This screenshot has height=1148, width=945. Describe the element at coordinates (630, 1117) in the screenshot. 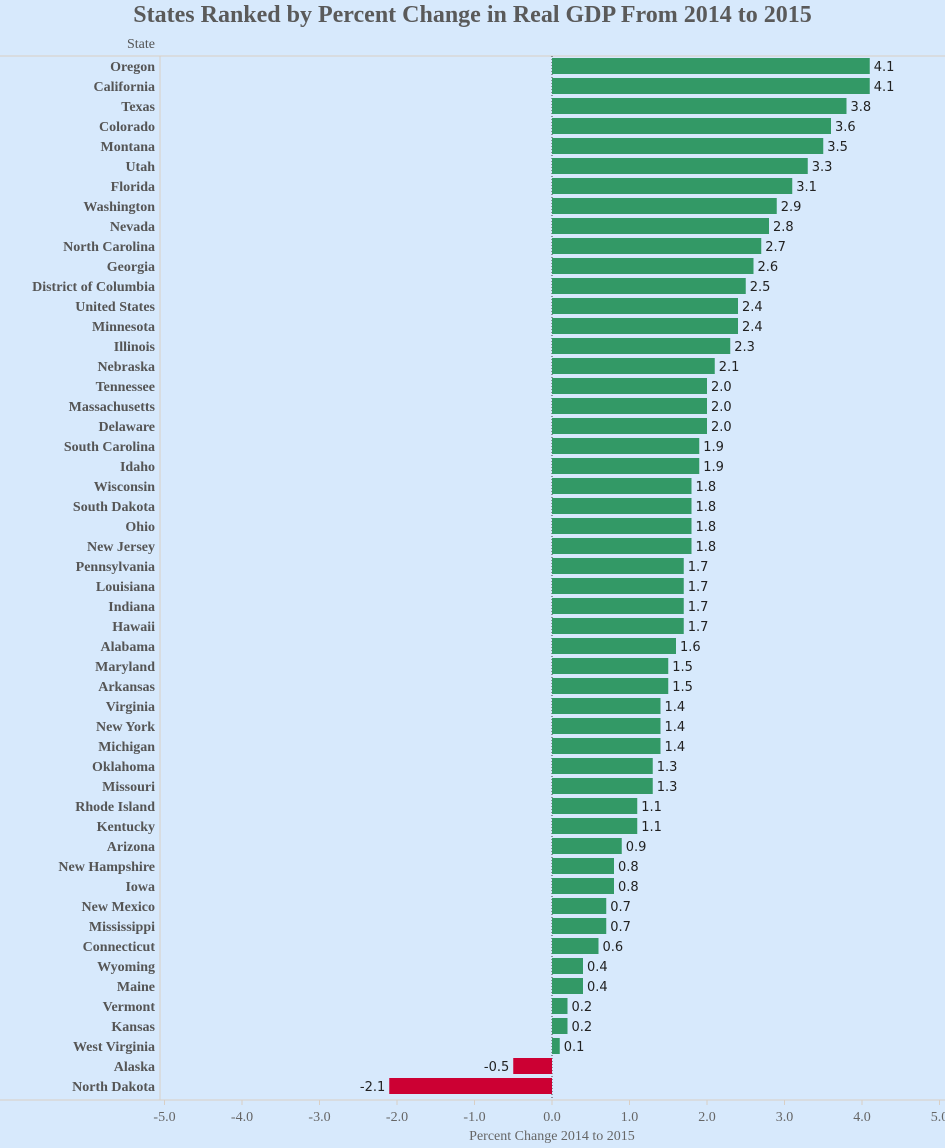

I see `x-tick-label: 1.0` at that location.